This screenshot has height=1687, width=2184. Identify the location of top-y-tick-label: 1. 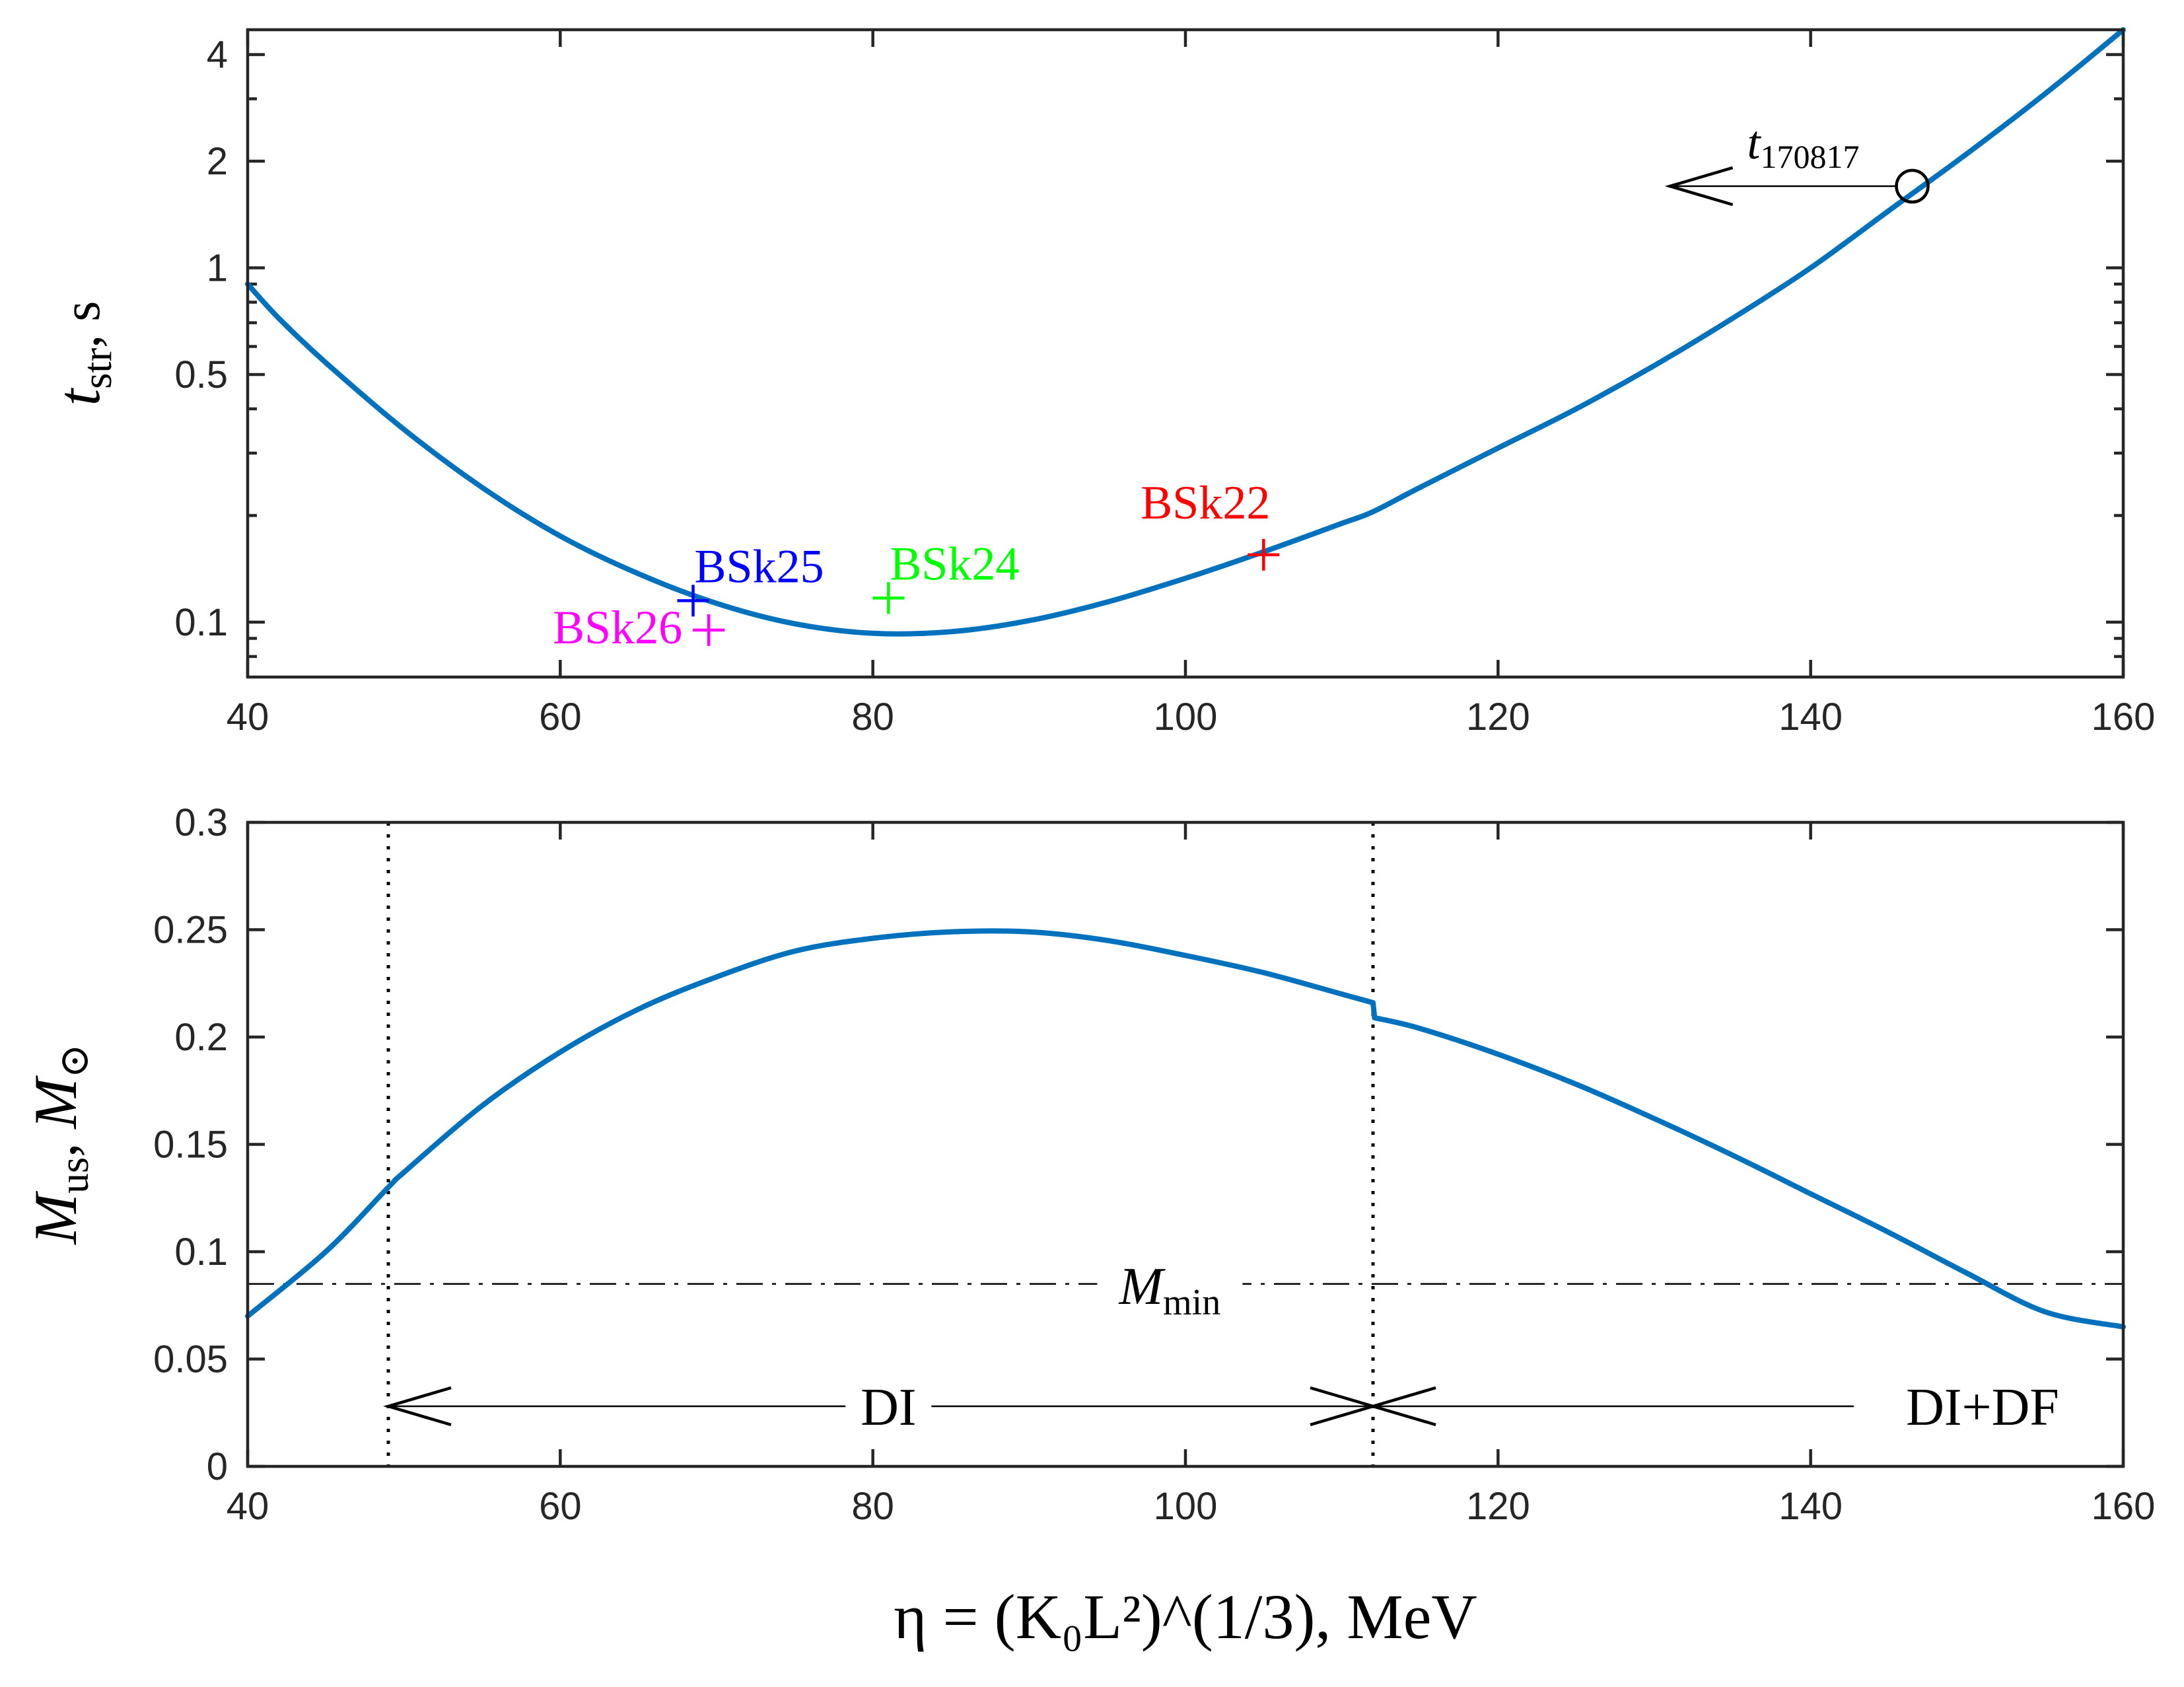
(217, 268).